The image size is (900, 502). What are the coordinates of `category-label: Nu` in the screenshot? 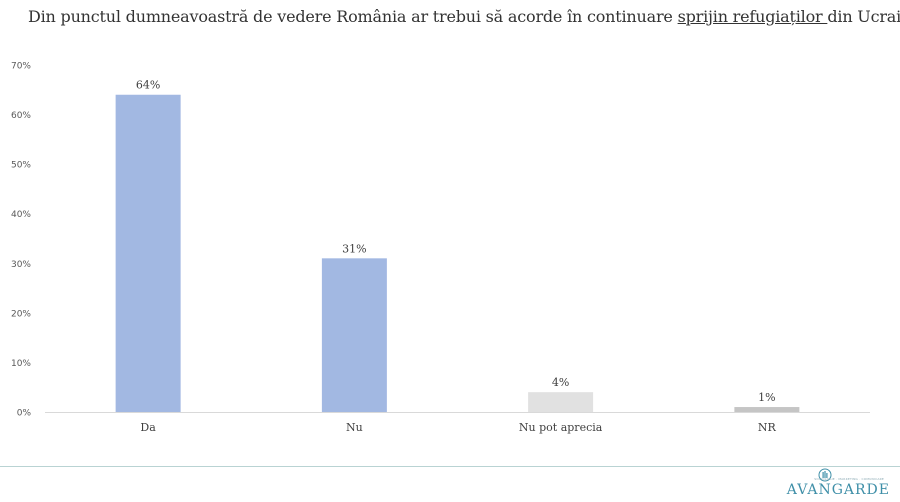 It's located at (354, 427).